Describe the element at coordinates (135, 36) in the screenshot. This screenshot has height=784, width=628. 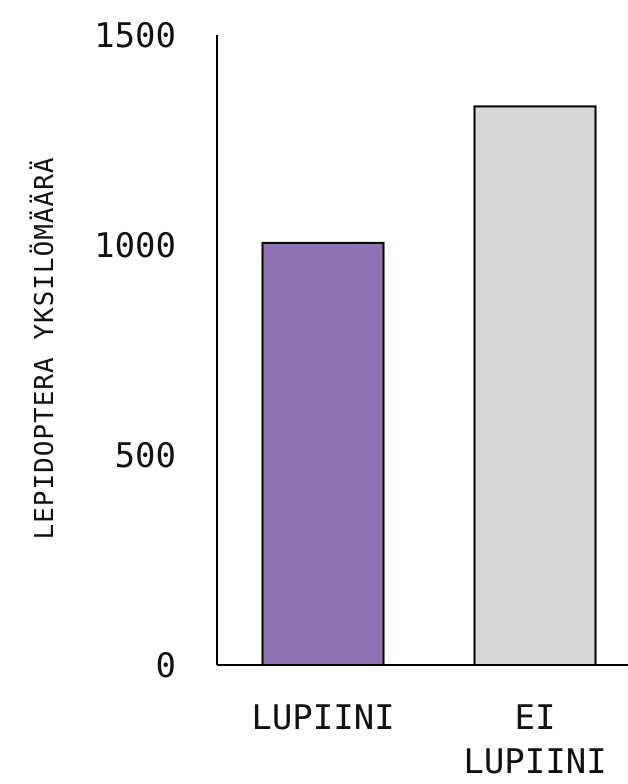
I see `y-tick-label: 1500` at that location.